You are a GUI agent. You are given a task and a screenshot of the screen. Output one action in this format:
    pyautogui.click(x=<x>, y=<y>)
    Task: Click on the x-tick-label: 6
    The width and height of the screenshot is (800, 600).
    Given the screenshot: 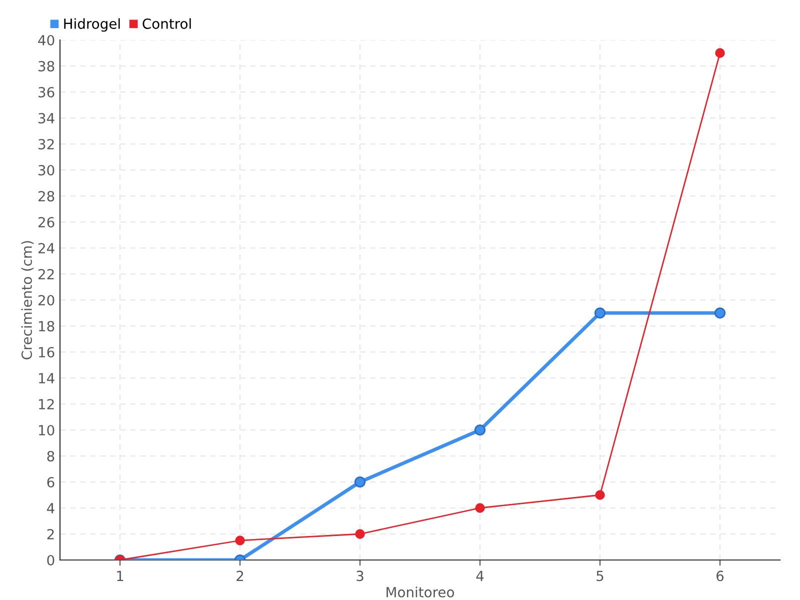 What is the action you would take?
    pyautogui.click(x=720, y=576)
    